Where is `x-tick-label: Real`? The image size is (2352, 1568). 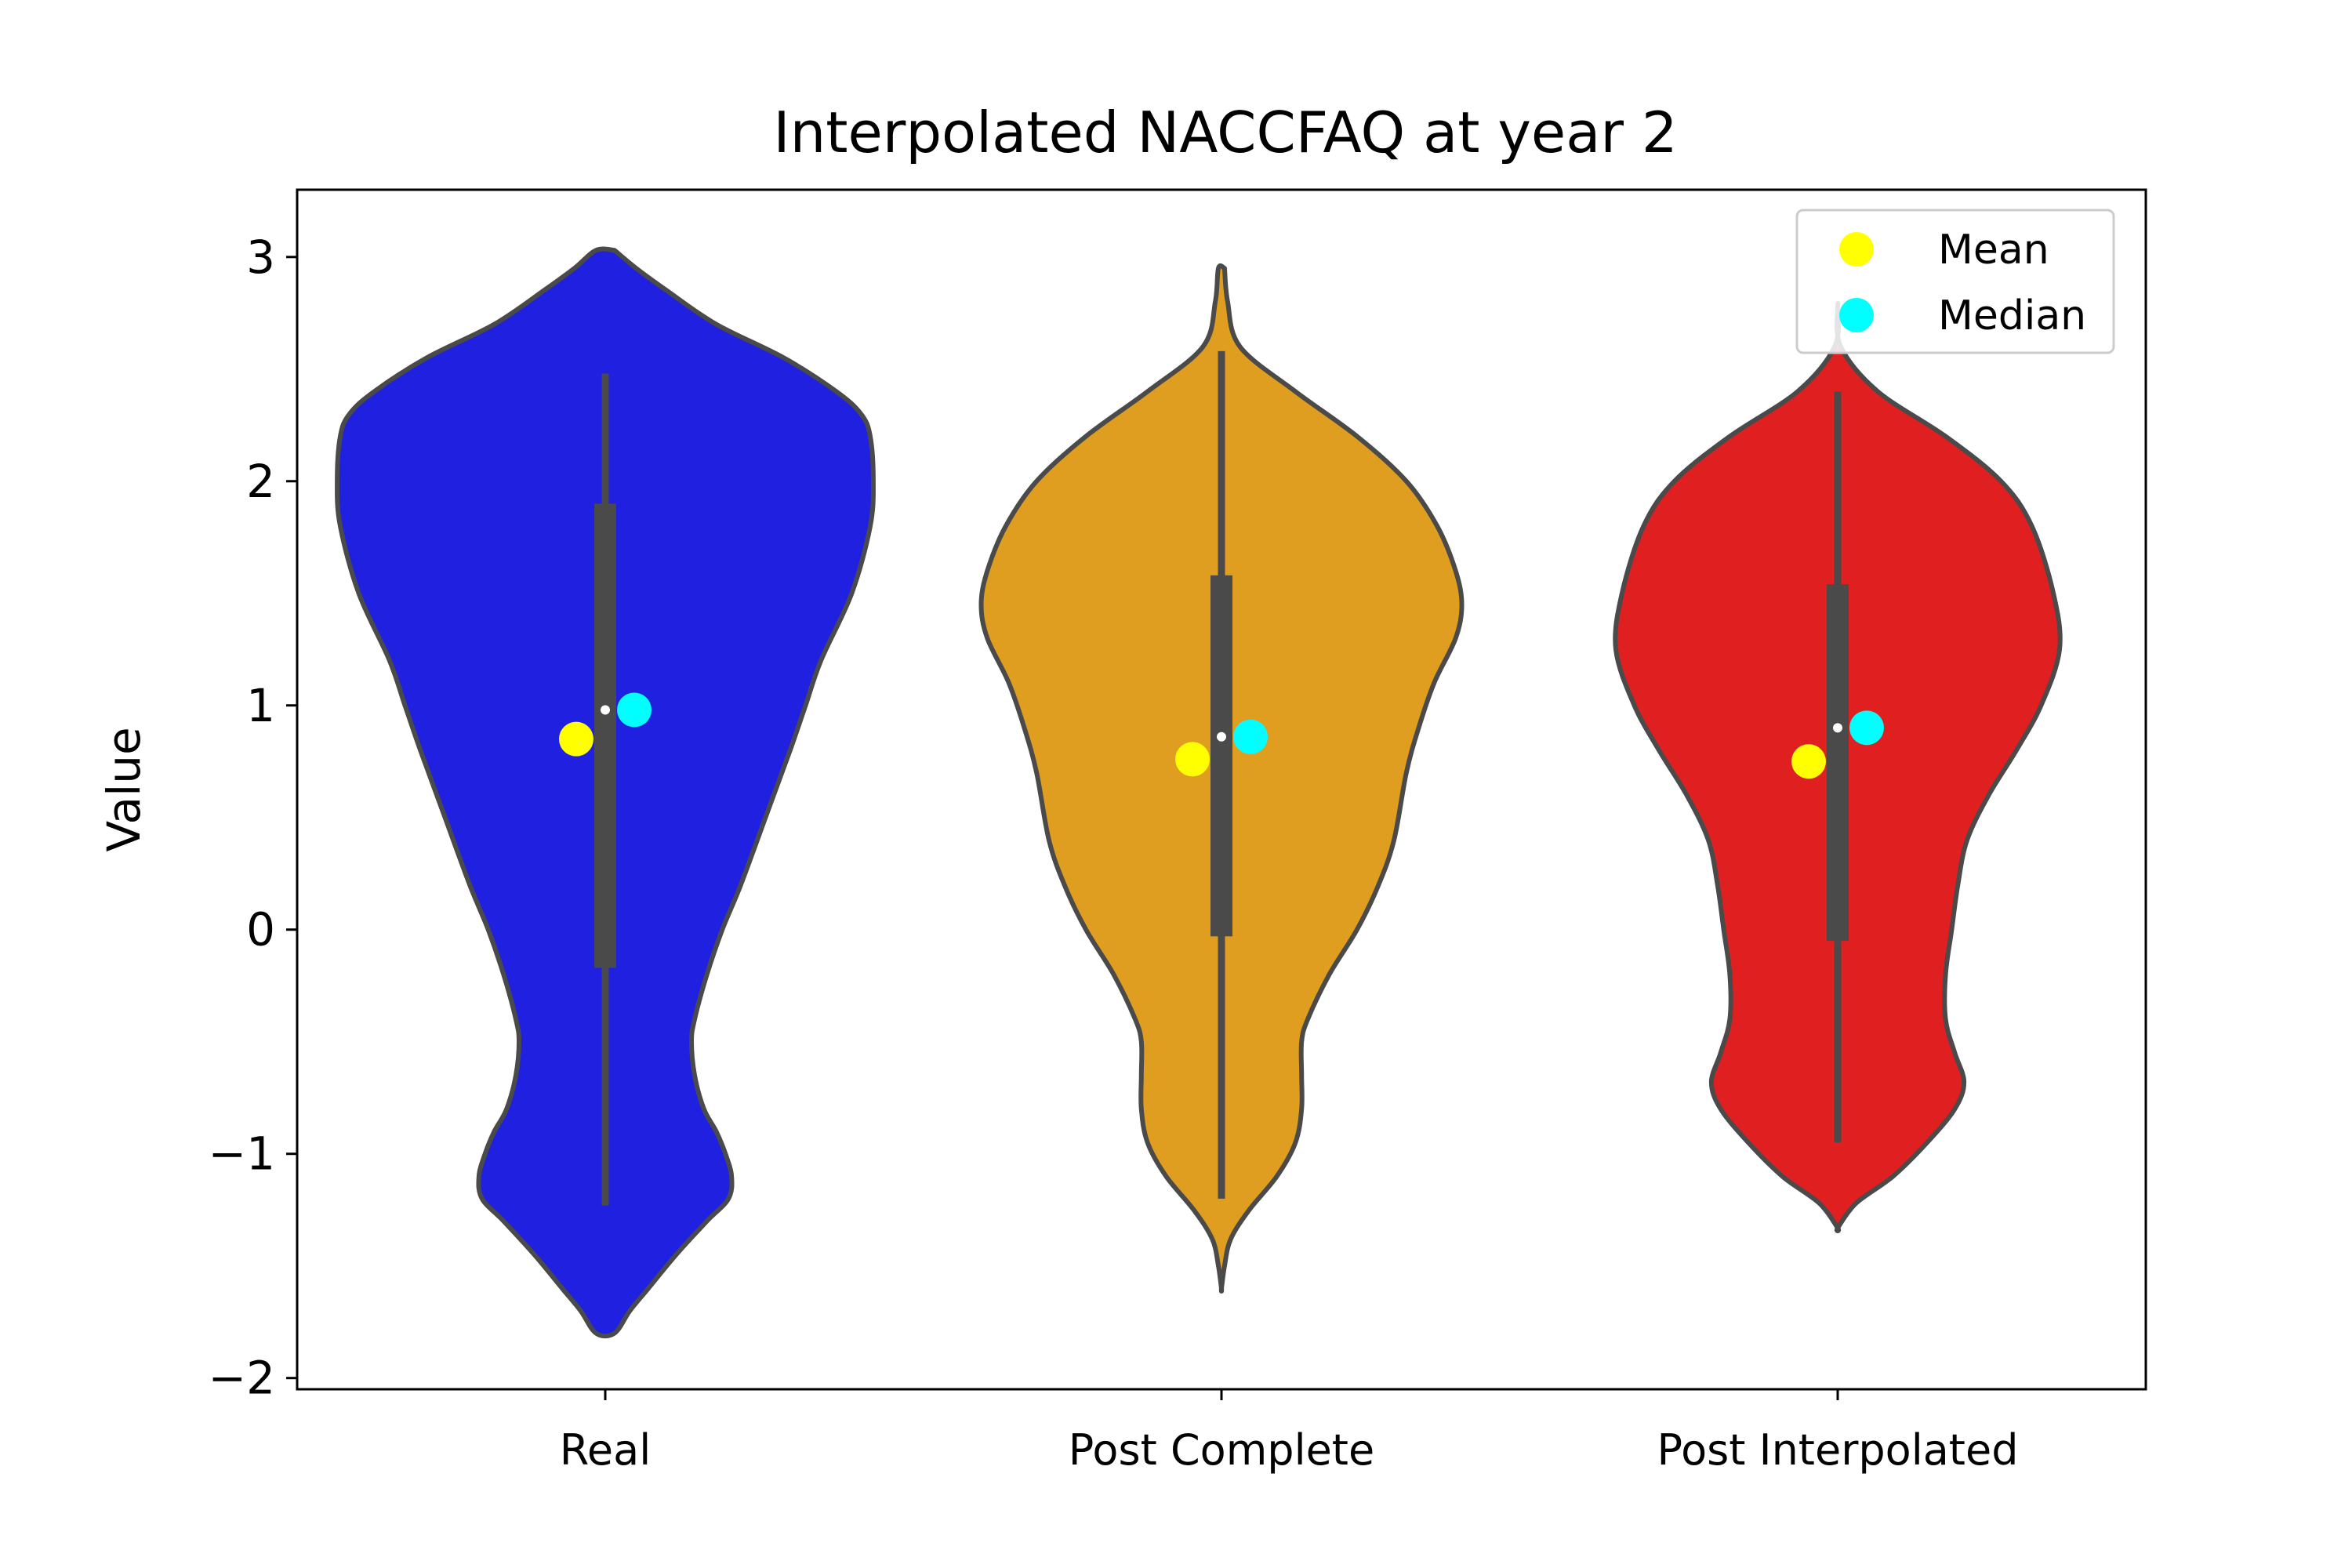
x-tick-label: Real is located at coordinates (605, 1450).